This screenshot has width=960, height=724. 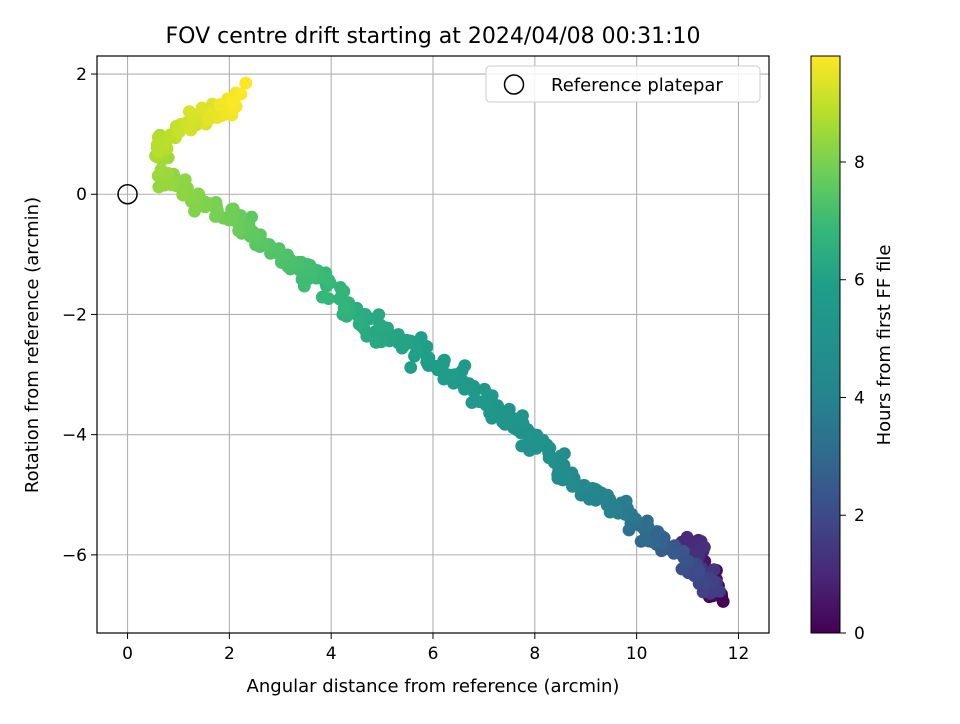 I want to click on x-axis-ticks: 0 2 4 6 8 10 12, so click(x=435, y=648).